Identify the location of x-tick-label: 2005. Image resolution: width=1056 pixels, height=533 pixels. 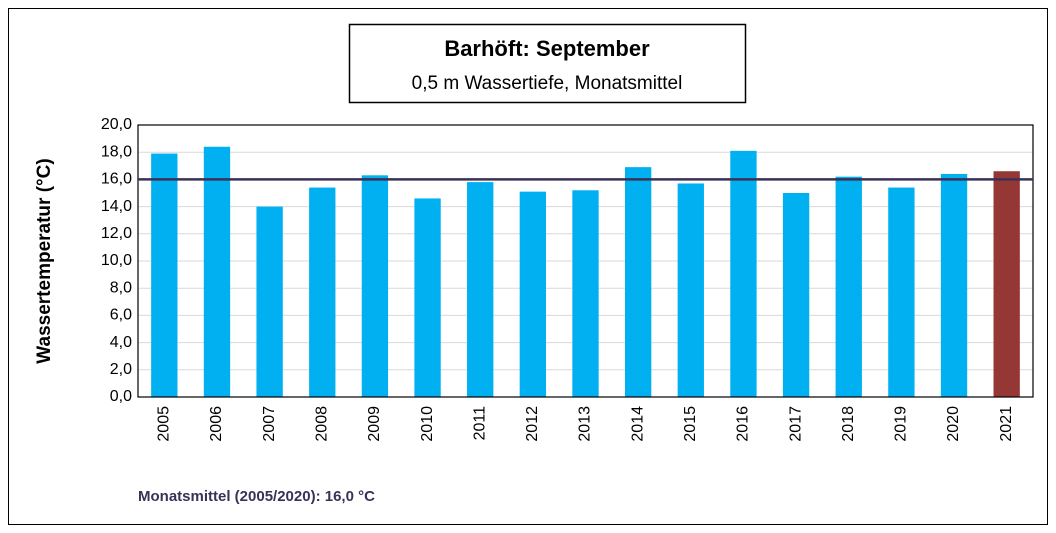
(164, 424).